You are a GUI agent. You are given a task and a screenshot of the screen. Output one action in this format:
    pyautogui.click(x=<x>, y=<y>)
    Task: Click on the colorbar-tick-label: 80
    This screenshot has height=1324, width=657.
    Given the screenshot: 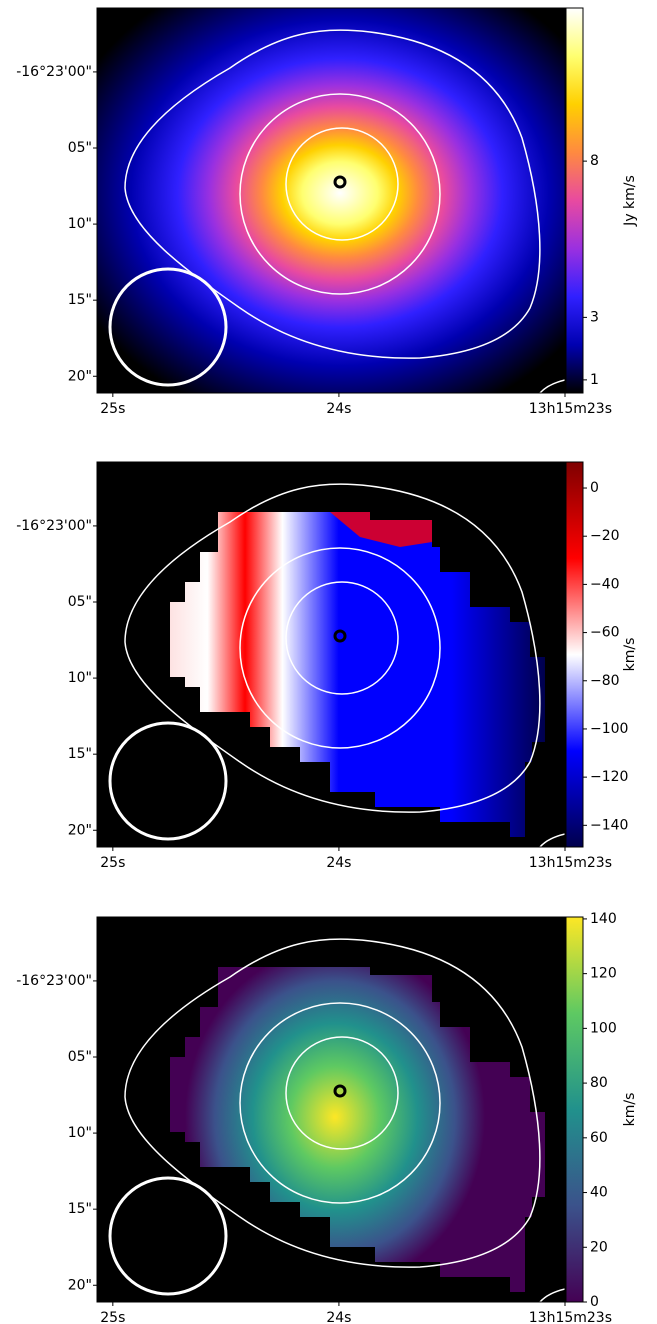 What is the action you would take?
    pyautogui.click(x=599, y=1083)
    